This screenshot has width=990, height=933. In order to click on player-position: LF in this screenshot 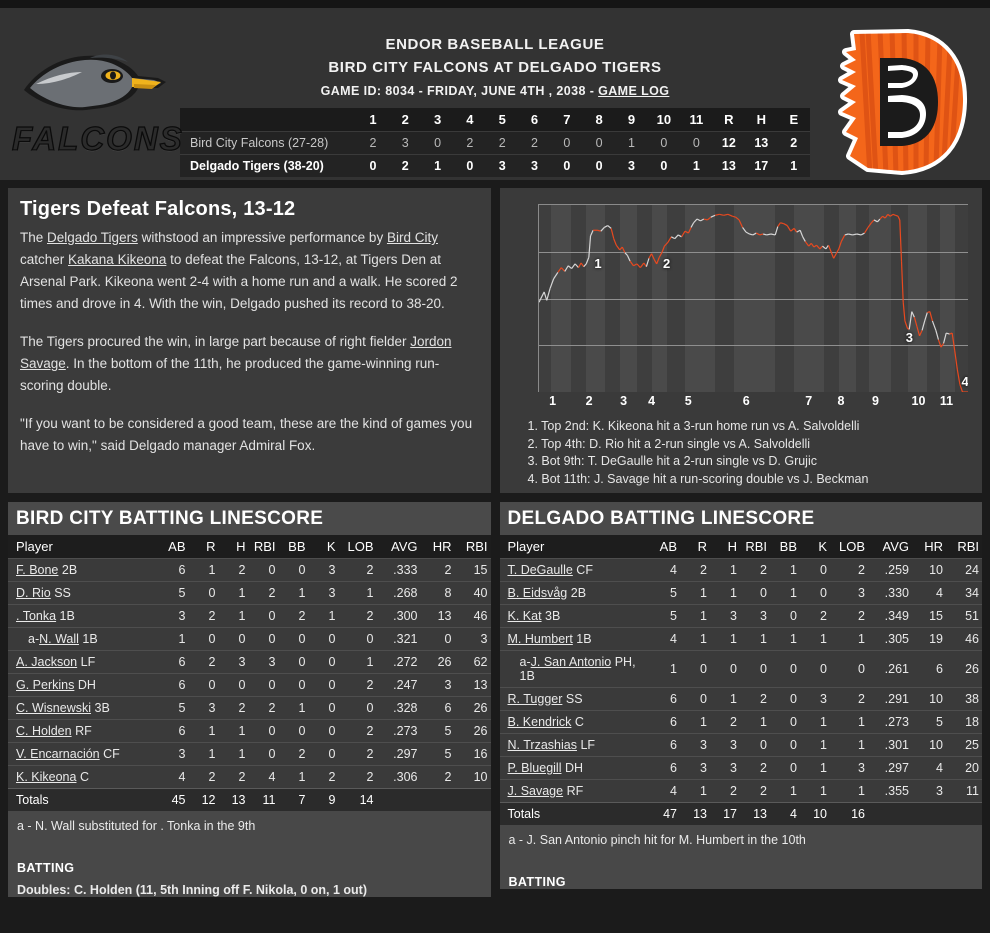, I will do `click(586, 745)`.